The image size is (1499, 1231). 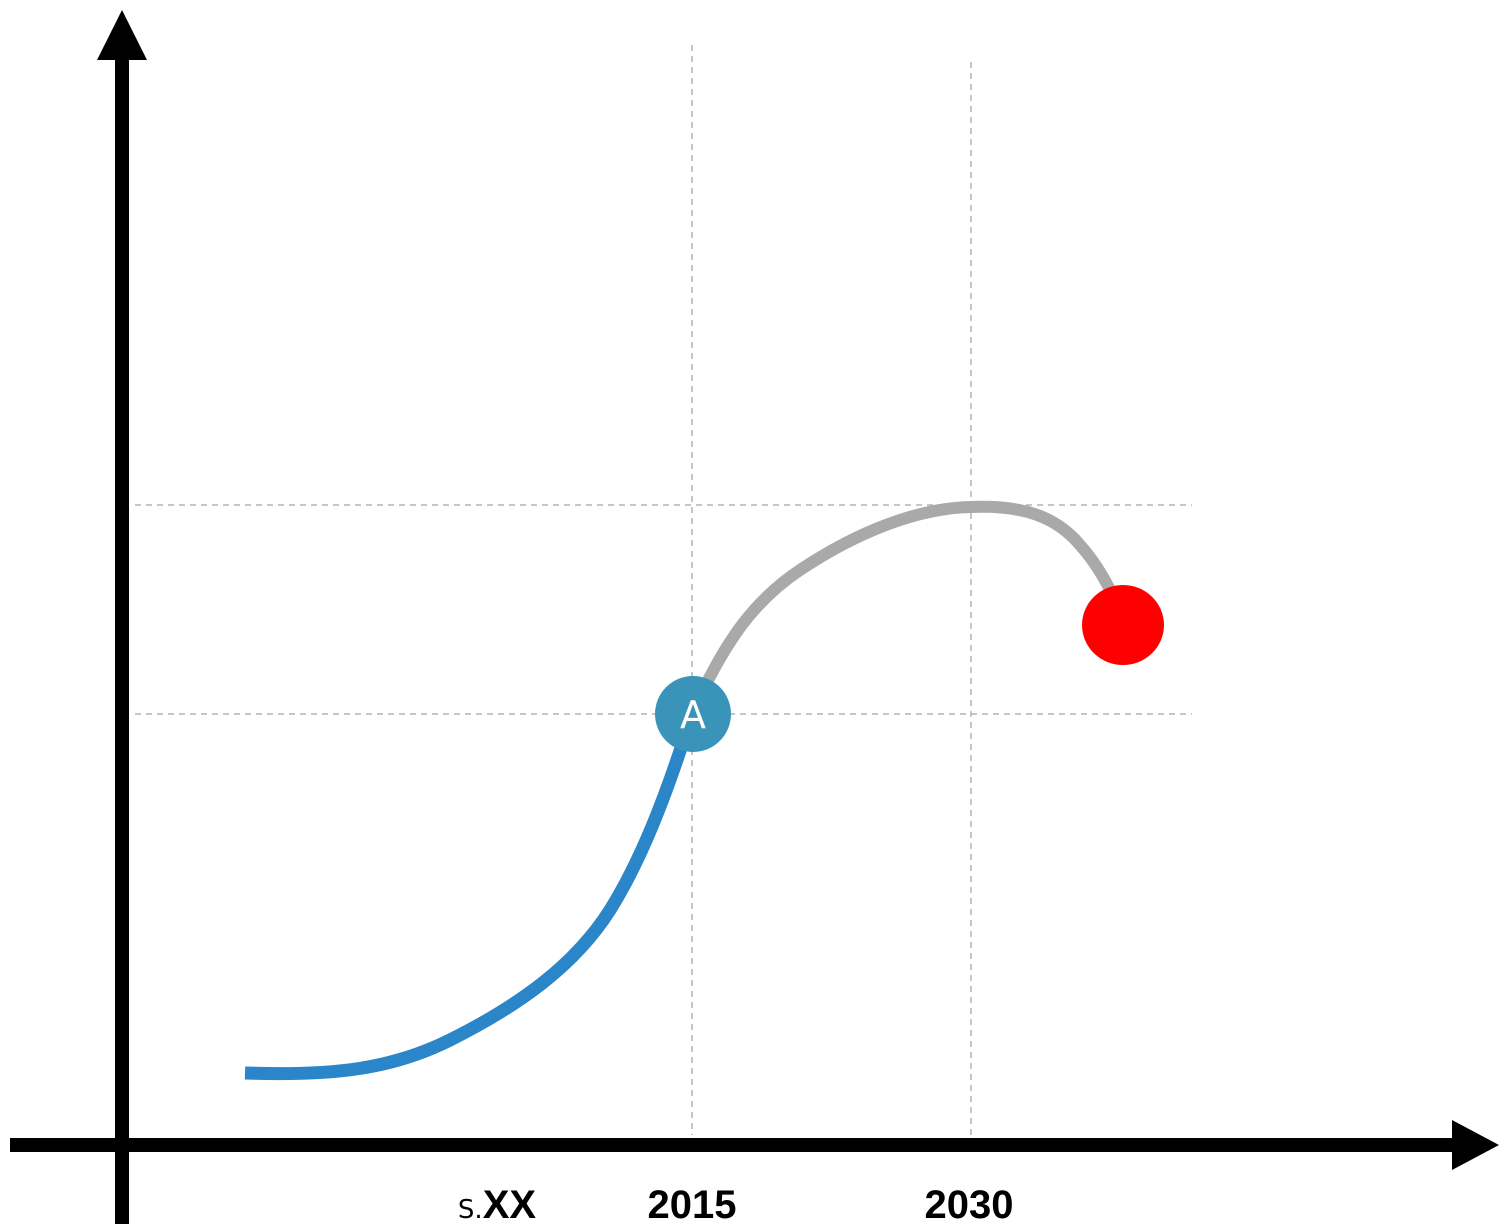 I want to click on point-a-marker: A, so click(x=693, y=714).